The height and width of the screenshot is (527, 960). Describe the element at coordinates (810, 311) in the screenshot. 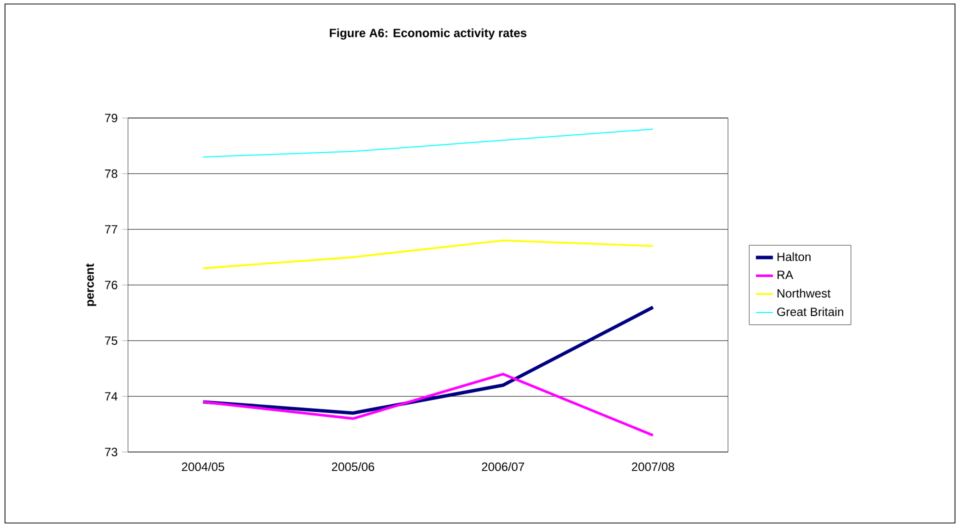

I see `legend-label: Great Britain` at that location.